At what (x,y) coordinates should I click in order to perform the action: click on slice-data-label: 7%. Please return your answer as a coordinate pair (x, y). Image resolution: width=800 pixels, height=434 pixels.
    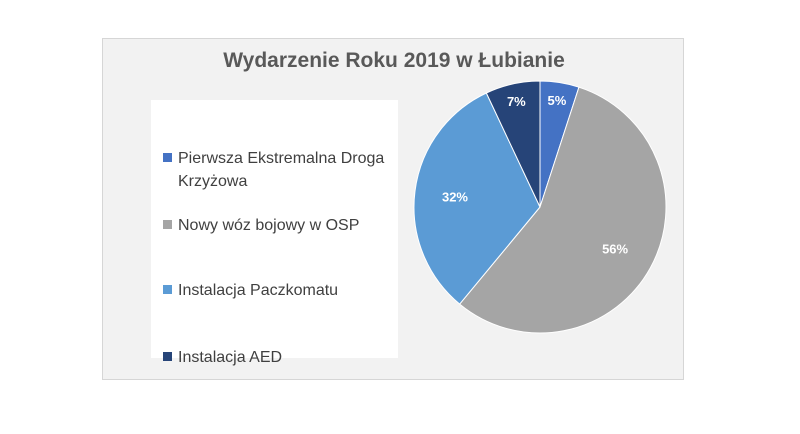
    Looking at the image, I should click on (516, 101).